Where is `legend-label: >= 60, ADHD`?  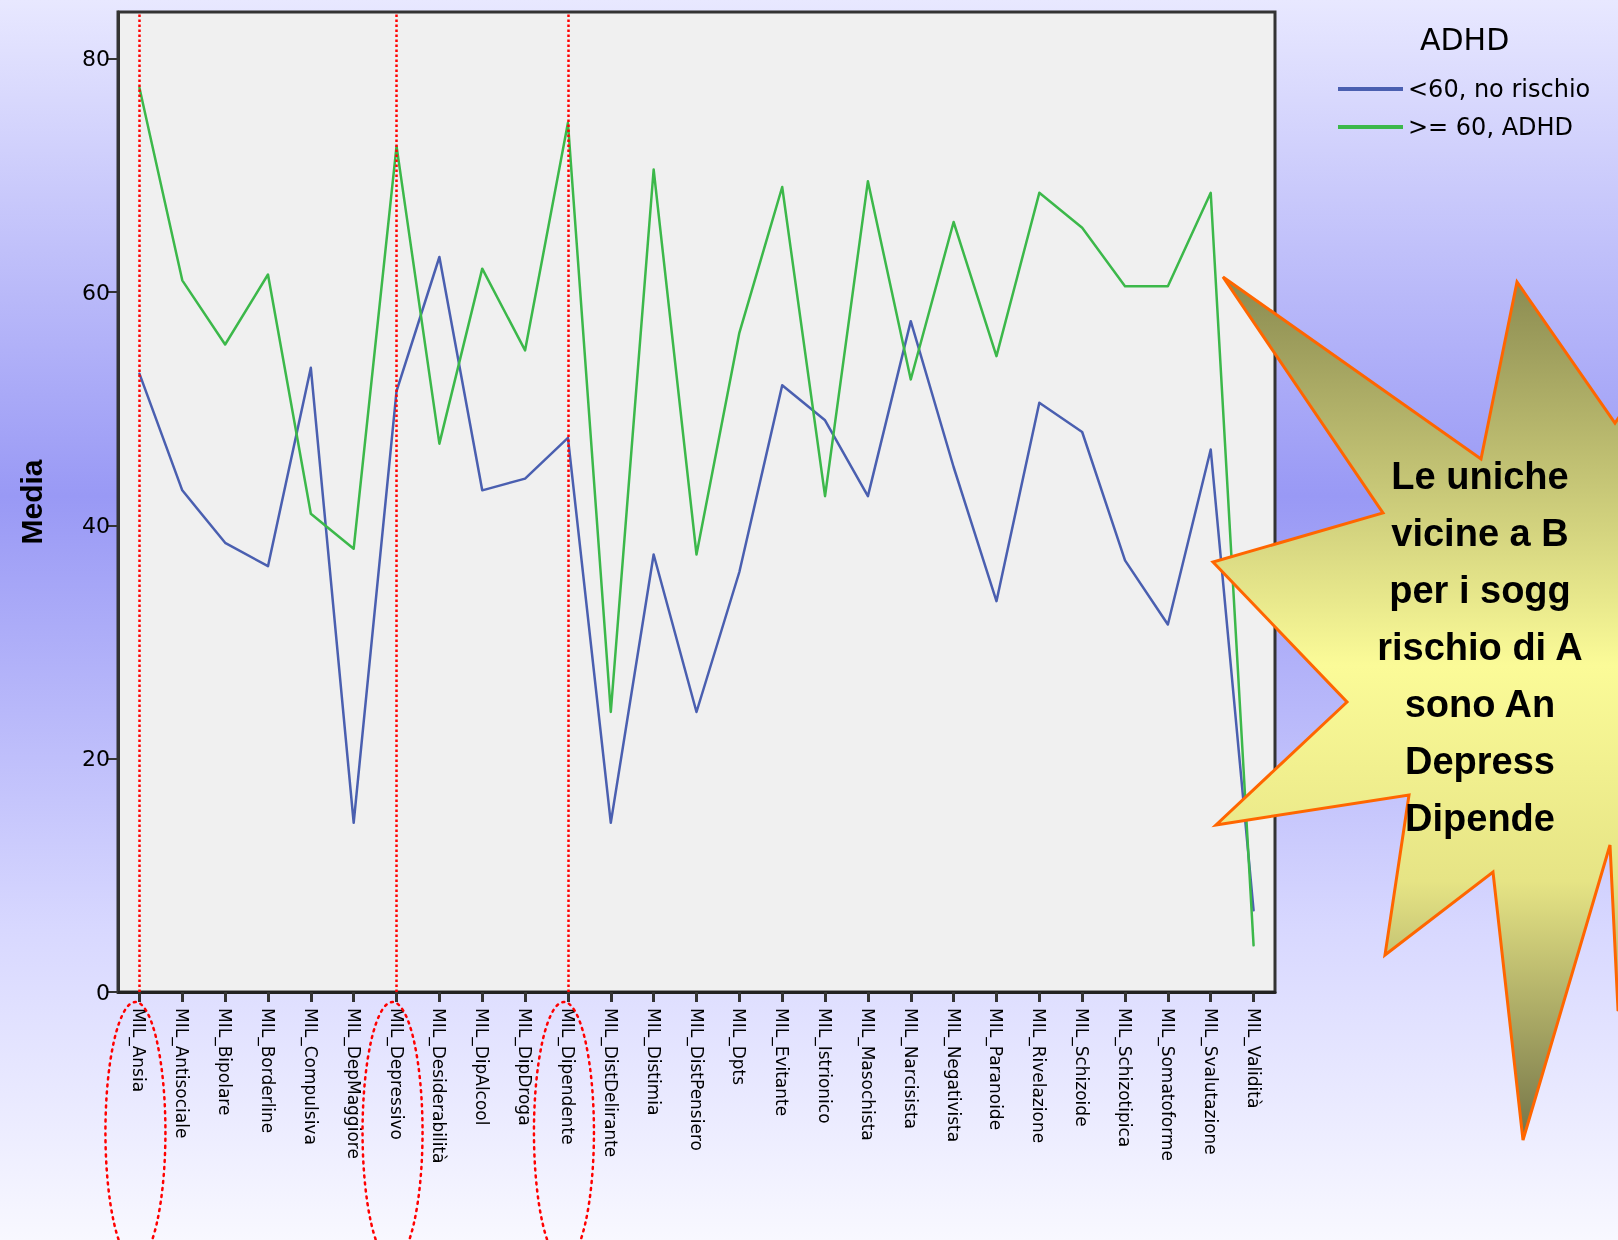 legend-label: >= 60, ADHD is located at coordinates (1491, 127).